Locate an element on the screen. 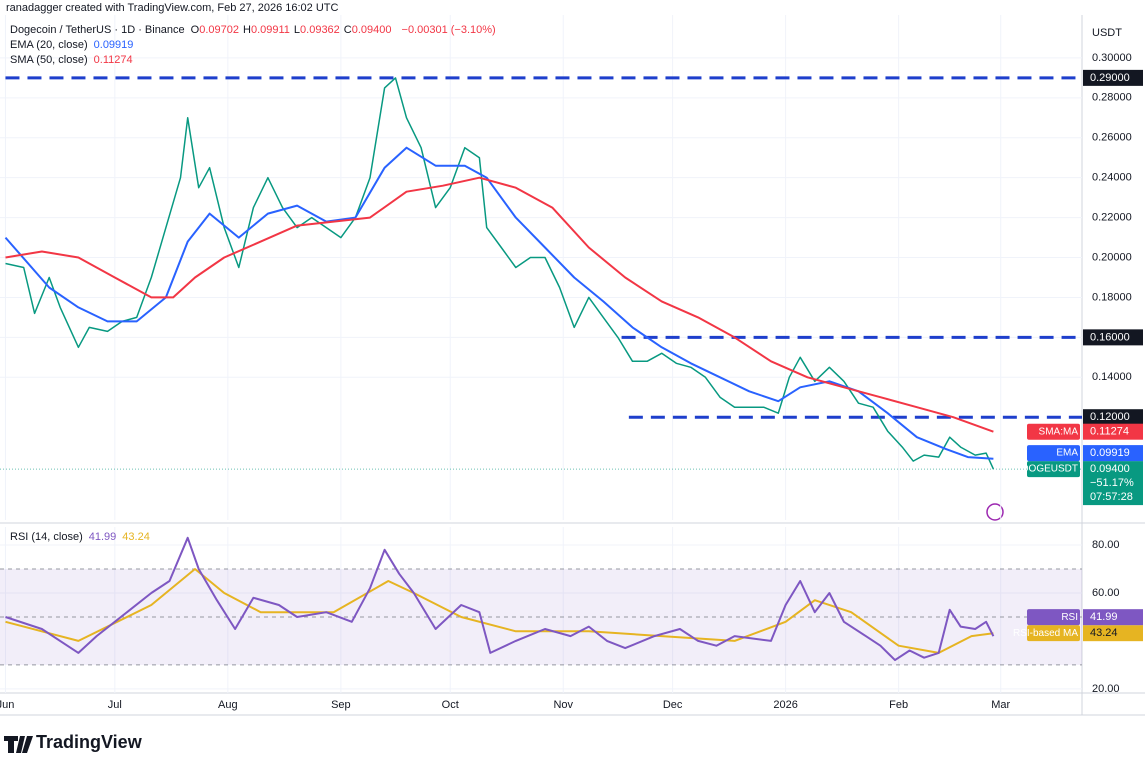 Image resolution: width=1145 pixels, height=764 pixels. last-value-label: 0.09400 is located at coordinates (1110, 469).